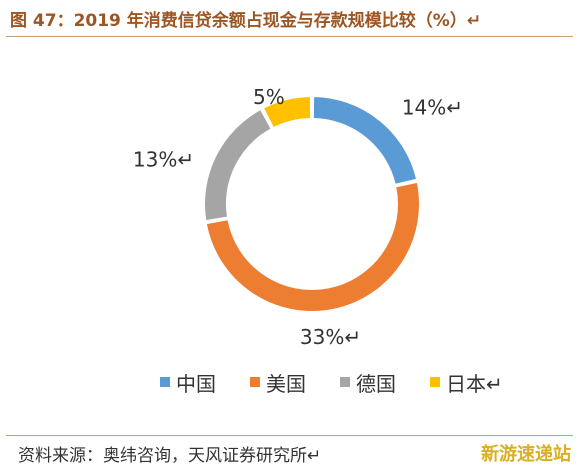  What do you see at coordinates (170, 456) in the screenshot?
I see `source-note: 资料来源：奥纬咨询，天风证券研究所↵` at bounding box center [170, 456].